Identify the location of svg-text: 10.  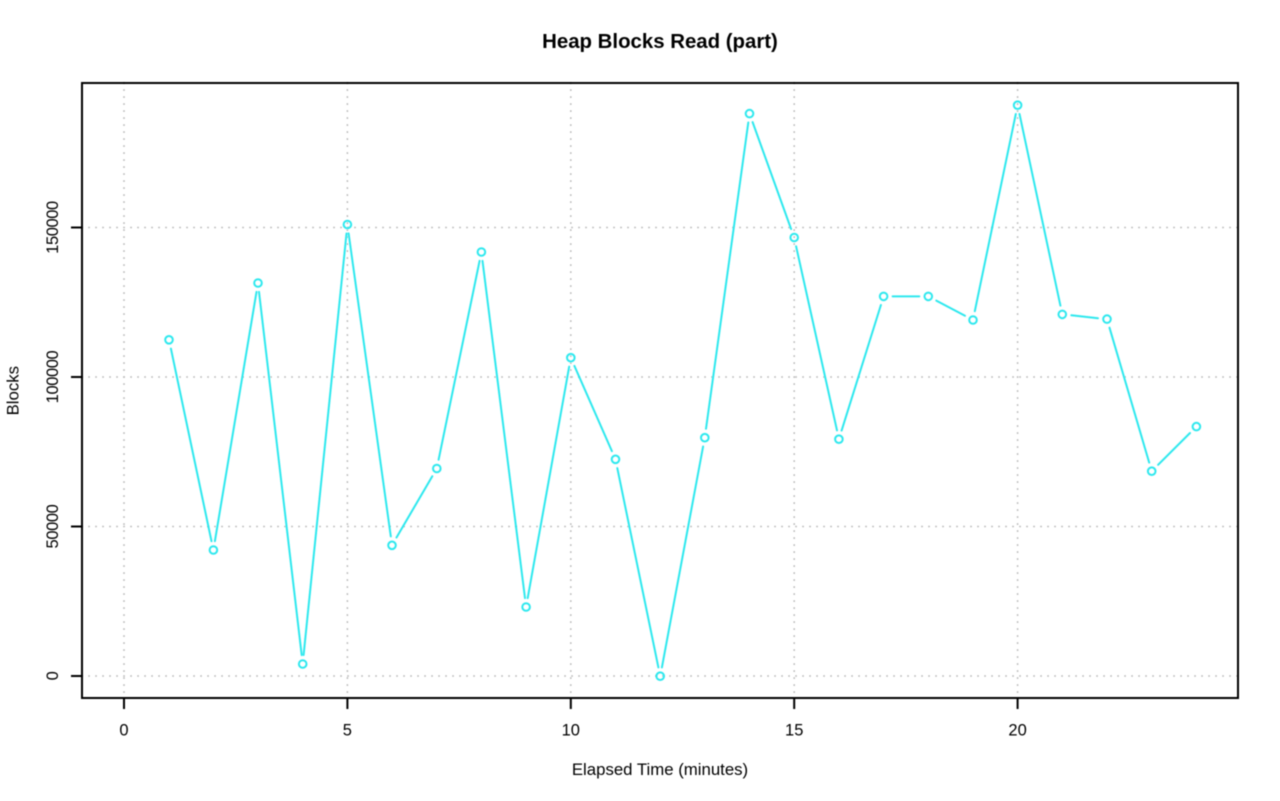
(571, 730).